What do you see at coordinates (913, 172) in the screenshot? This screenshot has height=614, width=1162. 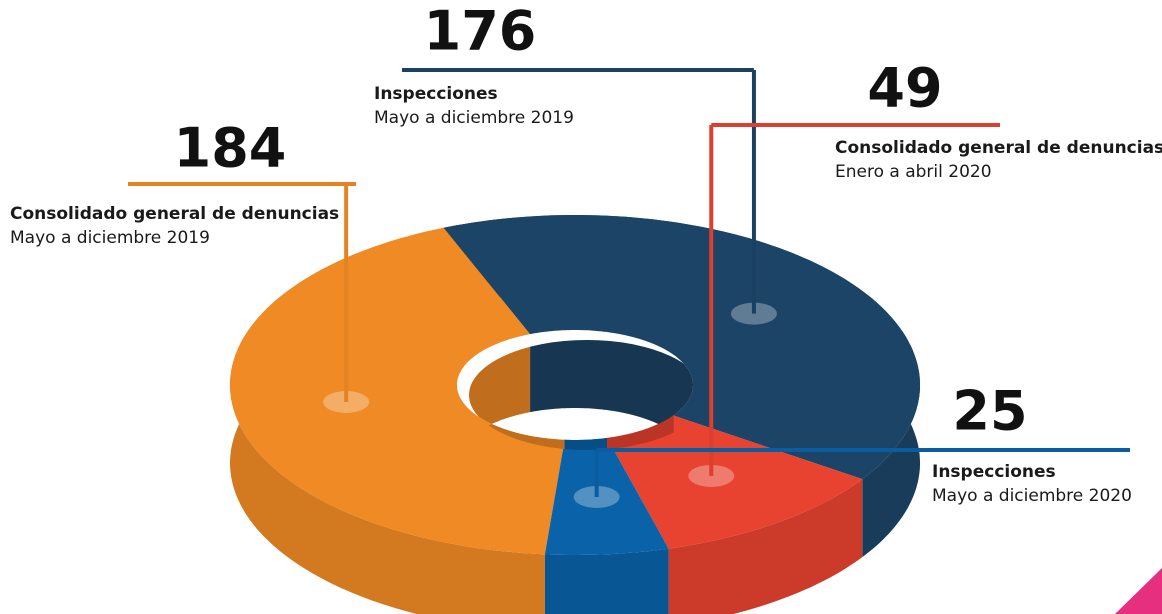 I see `category-sublabel: Enero a abril 2020` at bounding box center [913, 172].